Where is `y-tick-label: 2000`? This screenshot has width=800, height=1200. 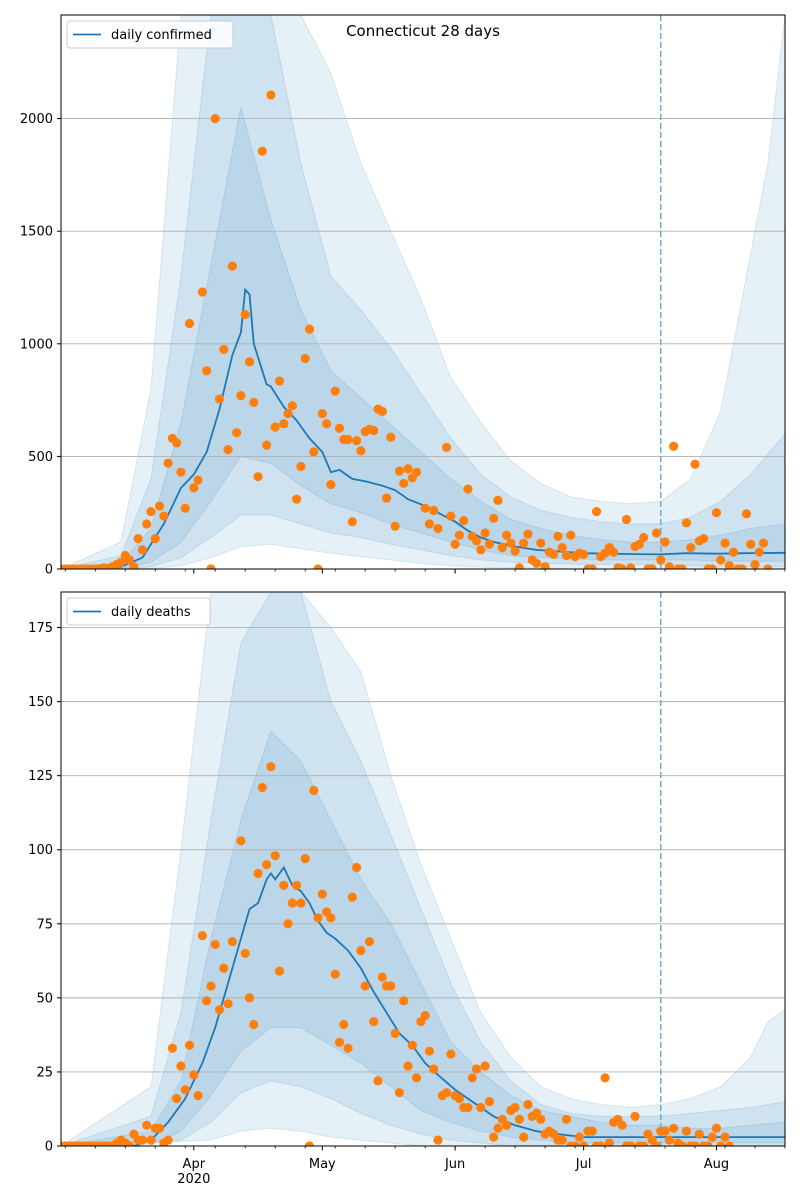 y-tick-label: 2000 is located at coordinates (36, 119).